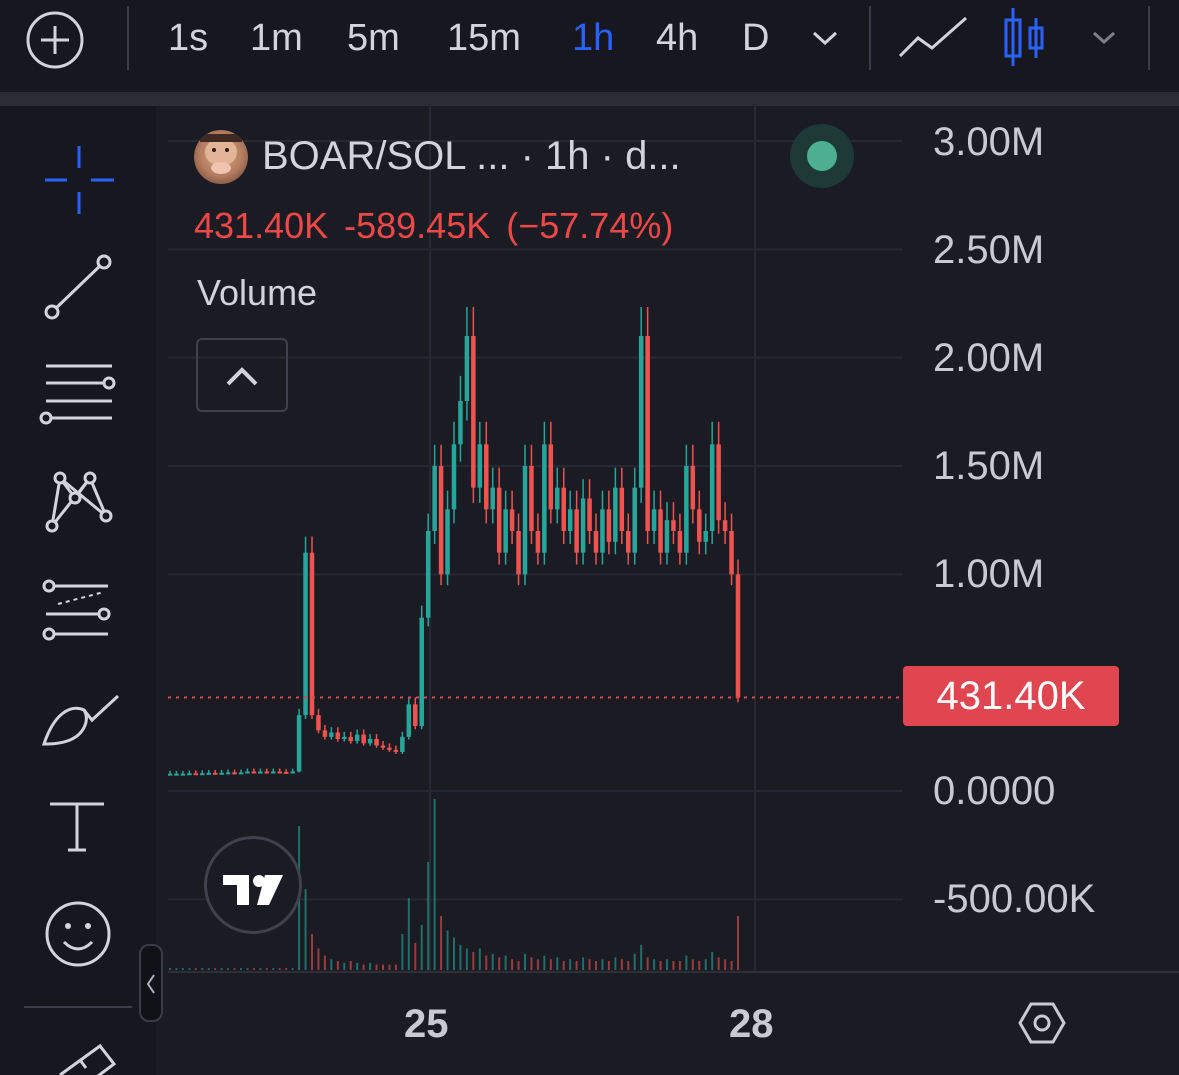  I want to click on add-symbol-icon, so click(60, 46).